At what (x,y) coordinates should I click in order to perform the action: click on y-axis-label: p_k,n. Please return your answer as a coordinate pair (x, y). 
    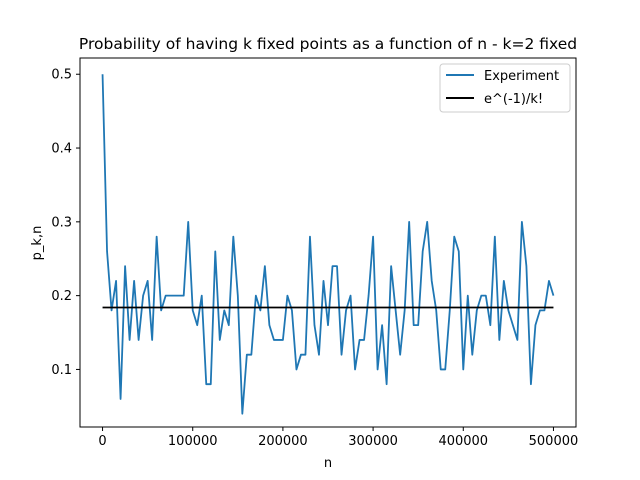
    Looking at the image, I should click on (37, 243).